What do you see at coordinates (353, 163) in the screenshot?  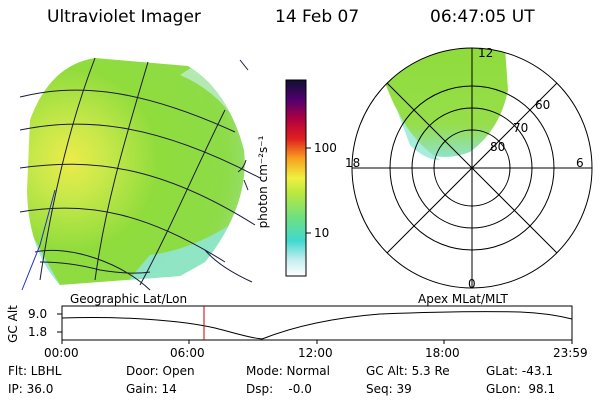 I see `polar-mlt-18: 18` at bounding box center [353, 163].